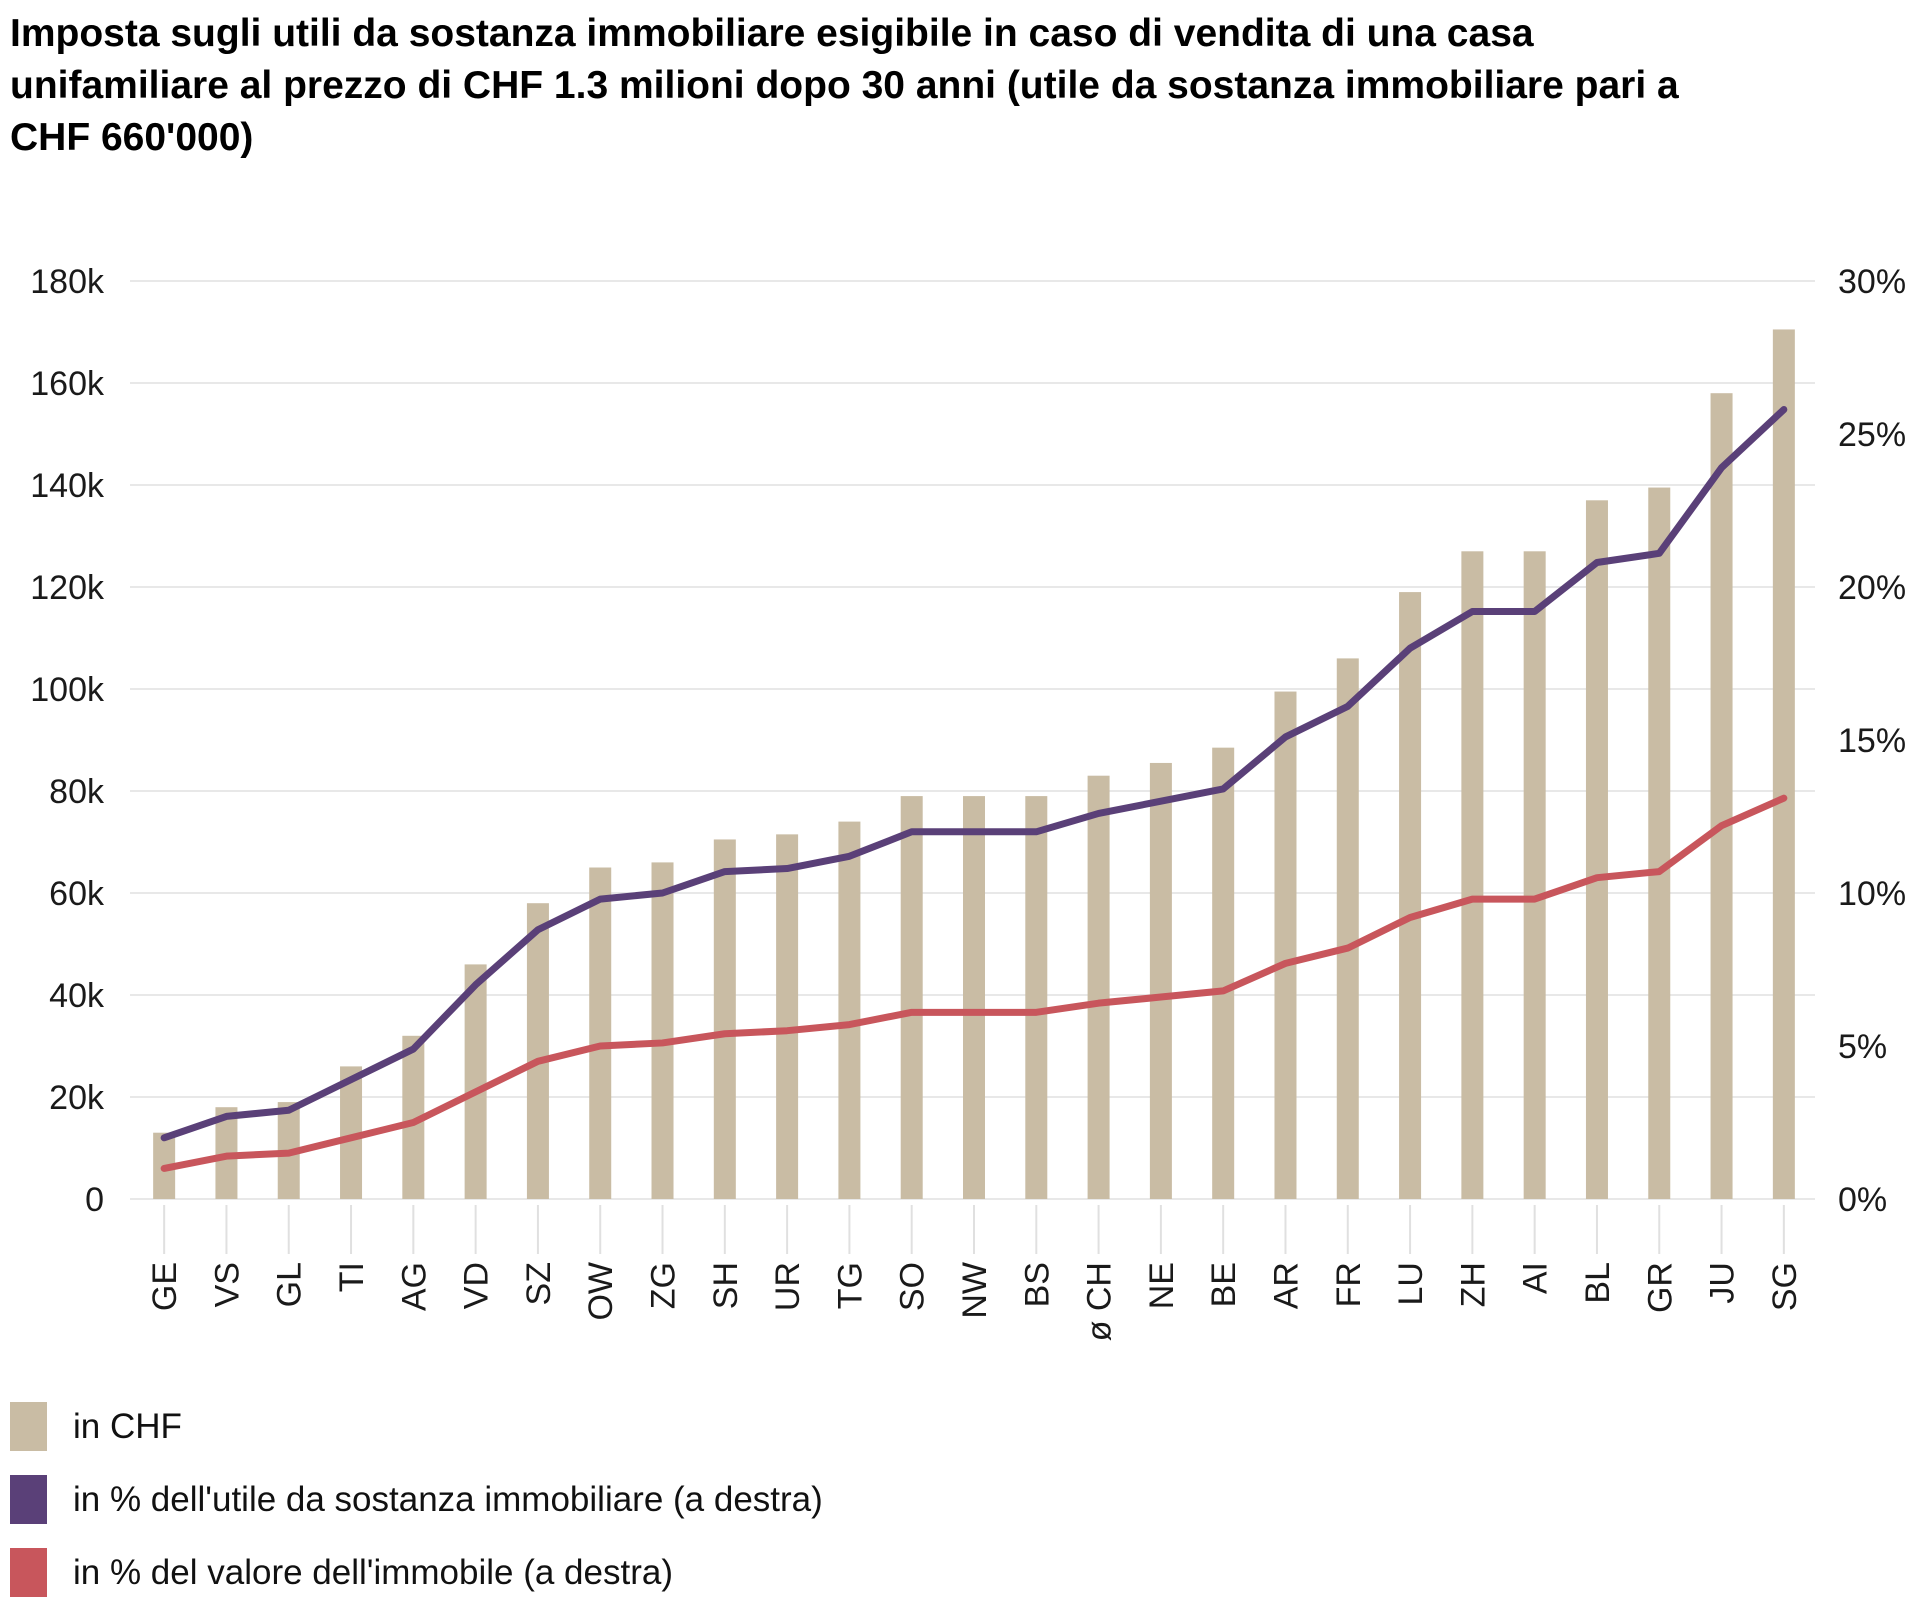  I want to click on left-axis-label: 120k, so click(67, 588).